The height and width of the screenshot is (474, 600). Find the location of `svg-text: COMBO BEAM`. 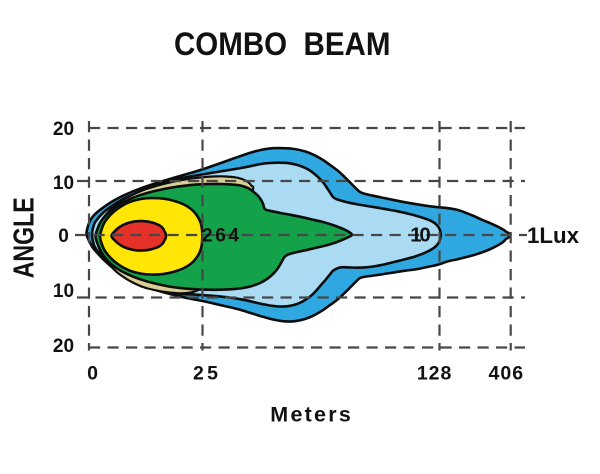

svg-text: COMBO BEAM is located at coordinates (282, 44).